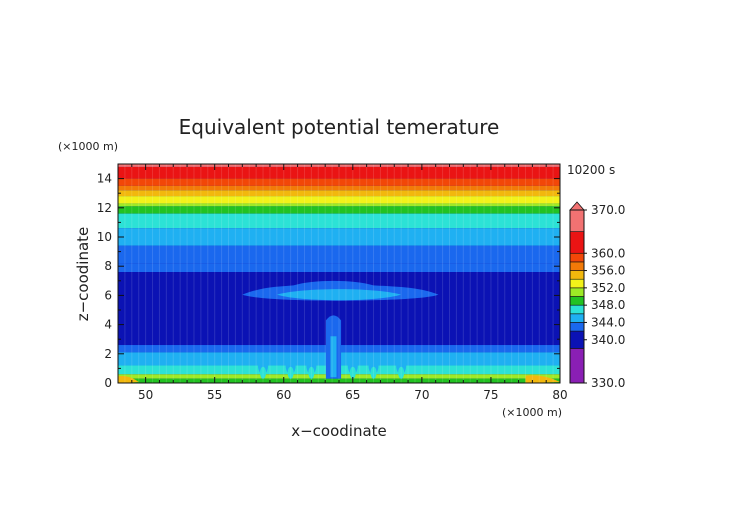  Describe the element at coordinates (577, 206) in the screenshot. I see `colorbar-top-cap` at that location.